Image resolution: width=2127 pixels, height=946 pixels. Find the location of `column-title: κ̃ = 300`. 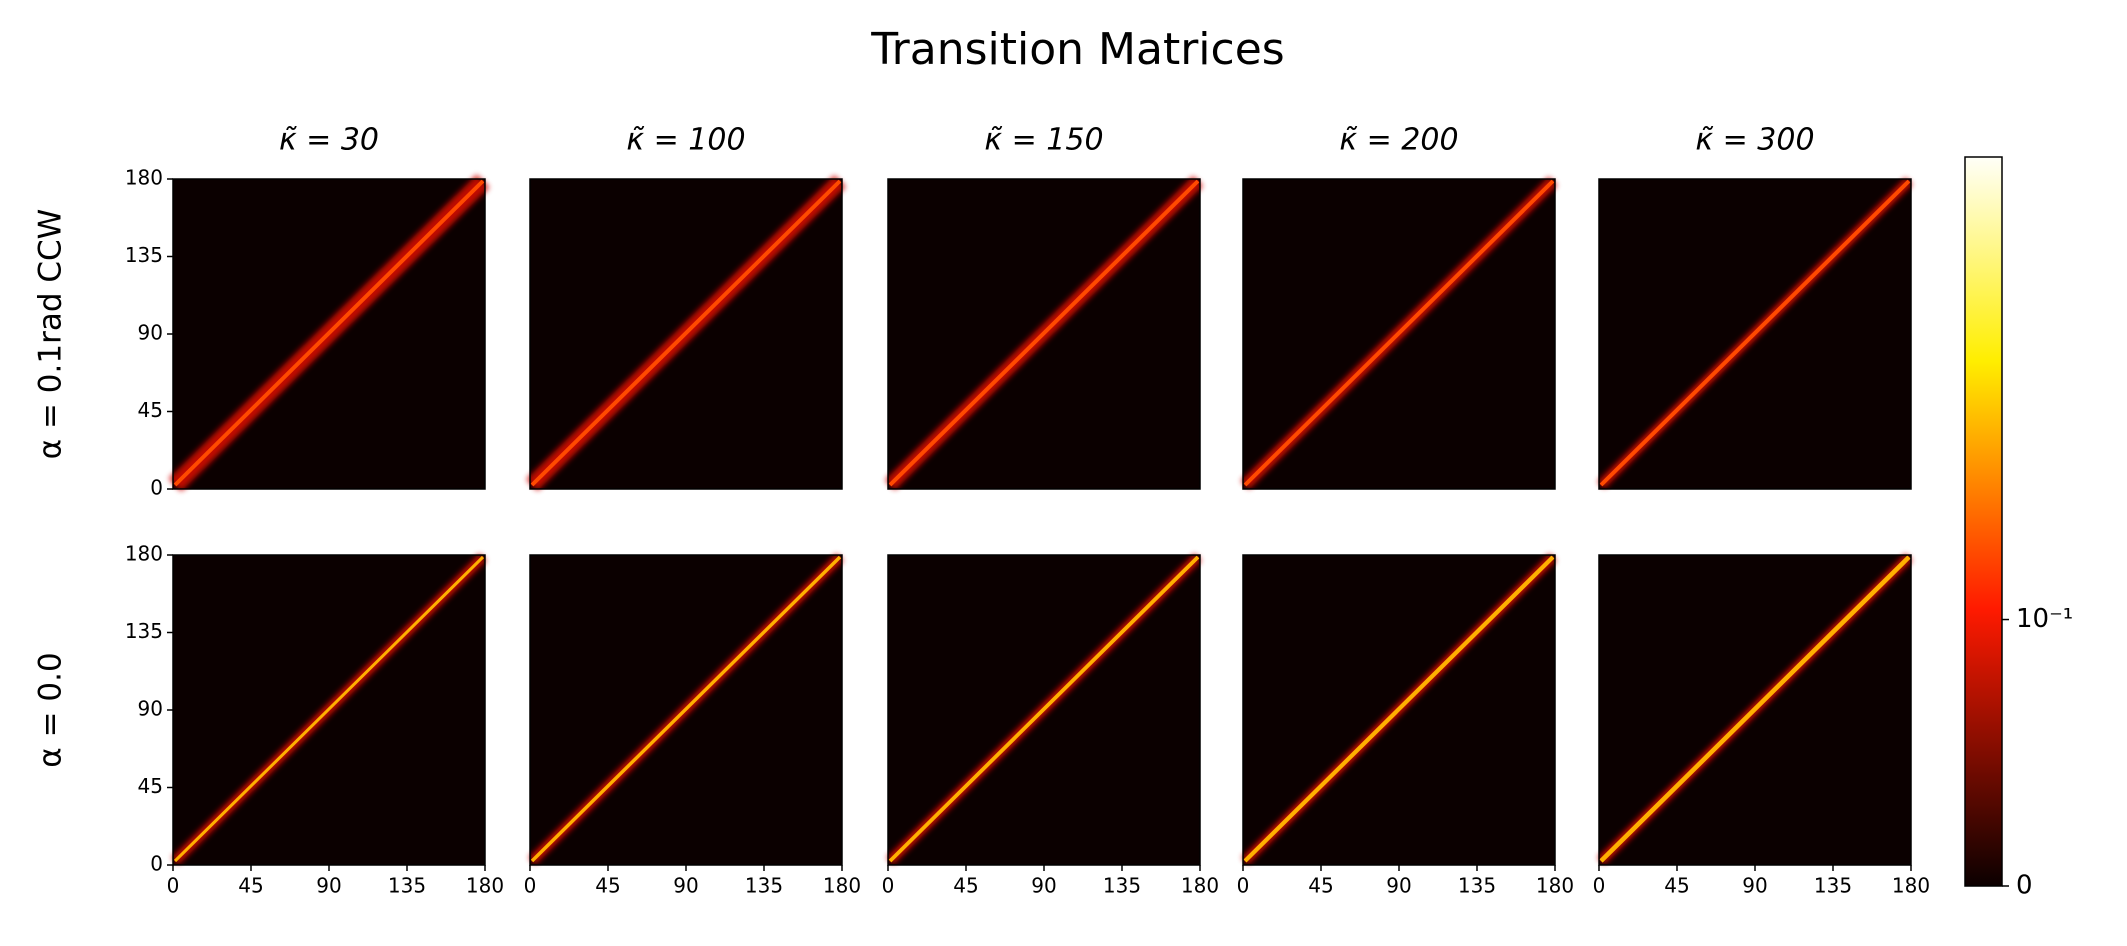

column-title: κ̃ = 300 is located at coordinates (1754, 140).